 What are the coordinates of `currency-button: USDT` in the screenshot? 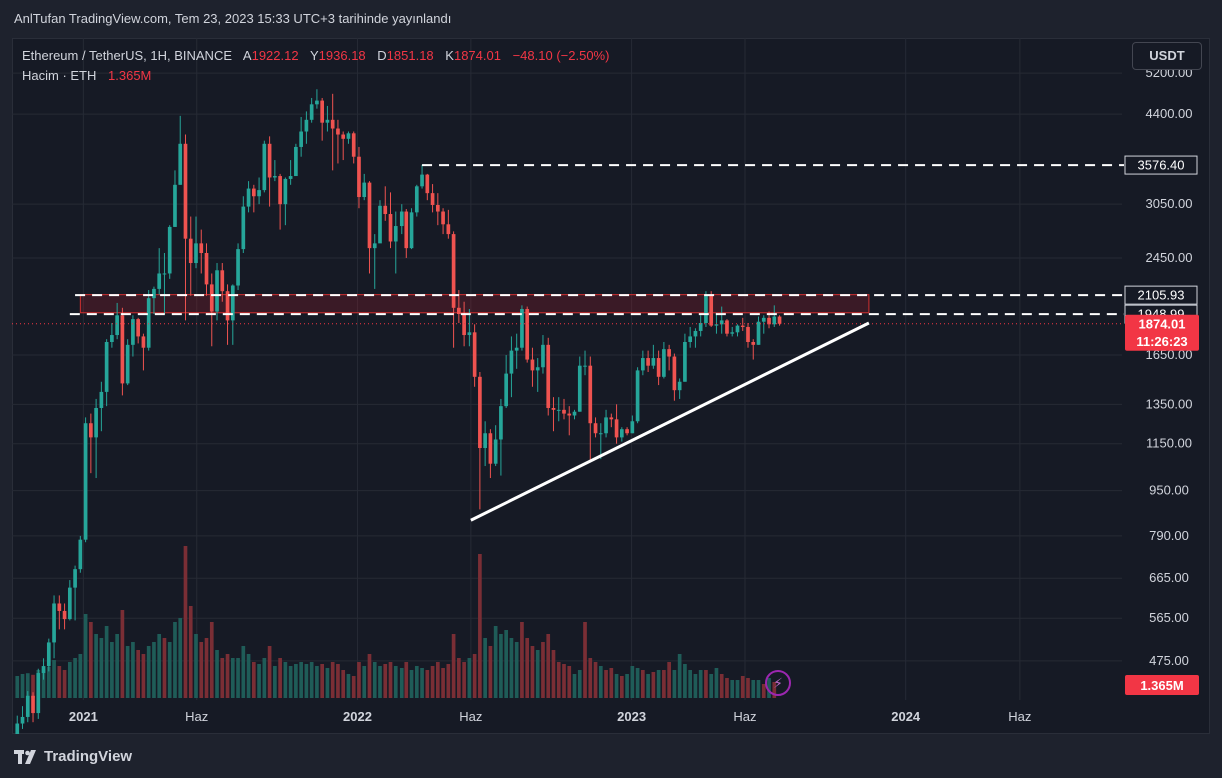 It's located at (1167, 56).